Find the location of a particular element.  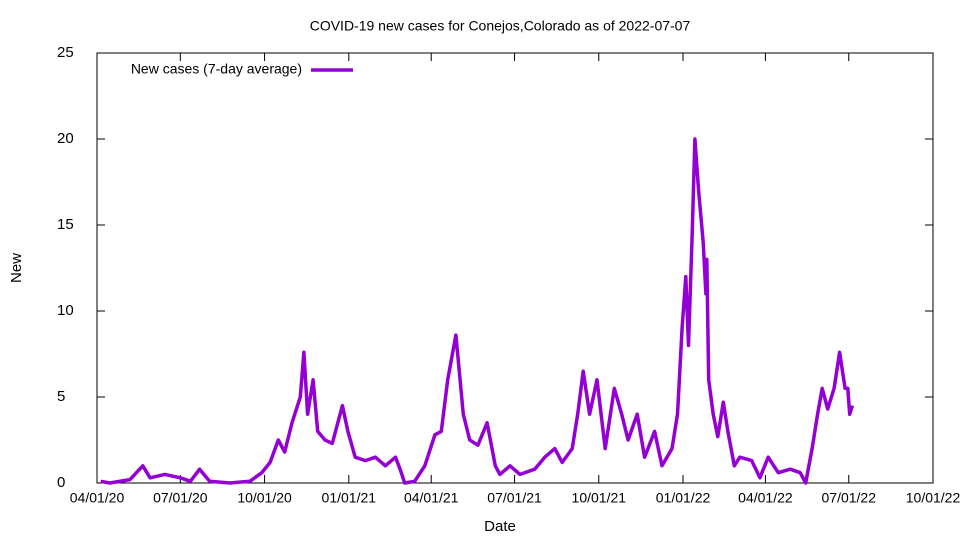

y-tick-label: 25 is located at coordinates (65, 52).